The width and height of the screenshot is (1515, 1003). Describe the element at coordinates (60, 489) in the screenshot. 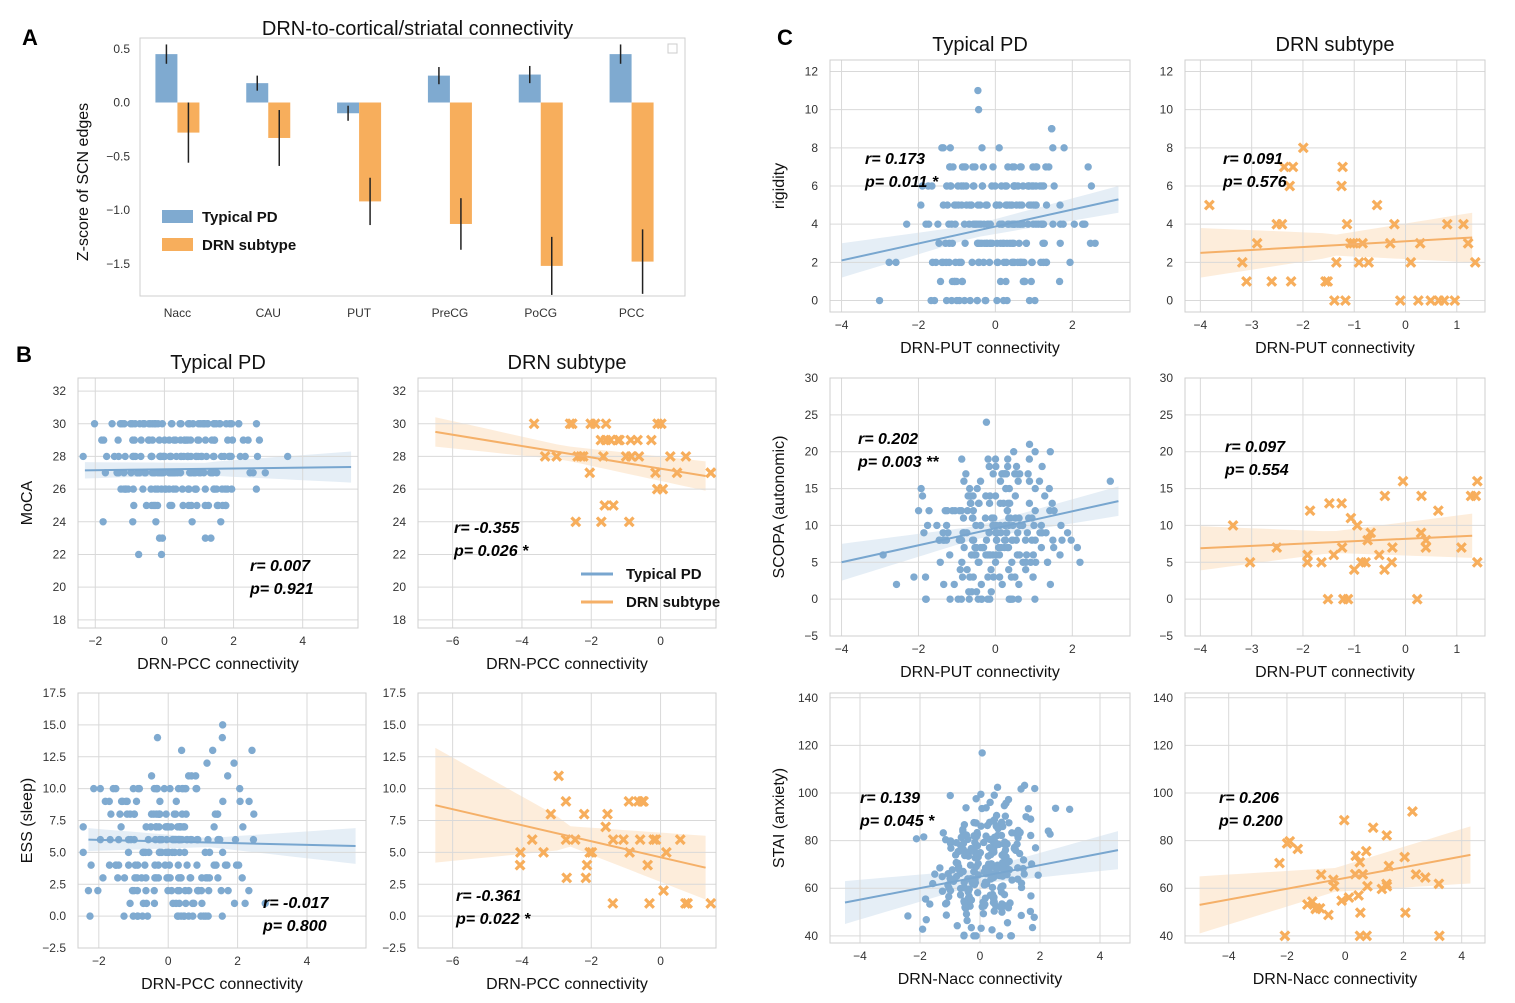

I see `y-tick-label: 26` at that location.